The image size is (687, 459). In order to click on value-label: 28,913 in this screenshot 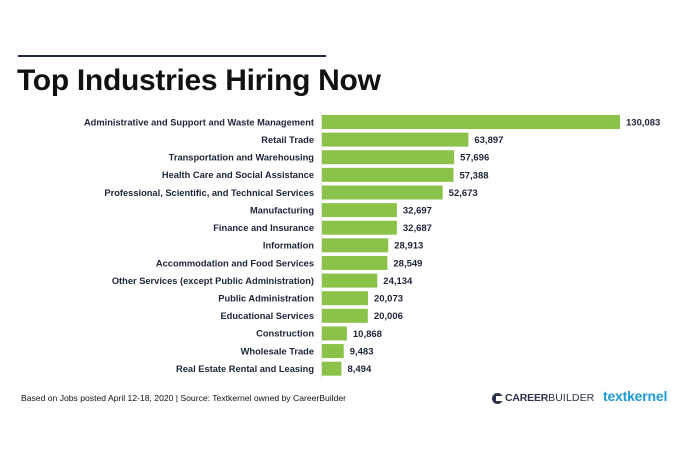, I will do `click(408, 246)`.